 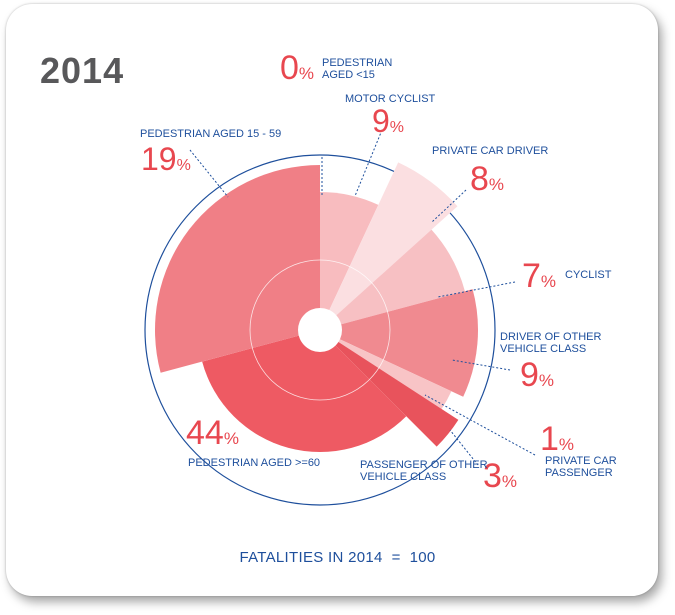 I want to click on pct-motor-cyclist: 9%, so click(x=388, y=121).